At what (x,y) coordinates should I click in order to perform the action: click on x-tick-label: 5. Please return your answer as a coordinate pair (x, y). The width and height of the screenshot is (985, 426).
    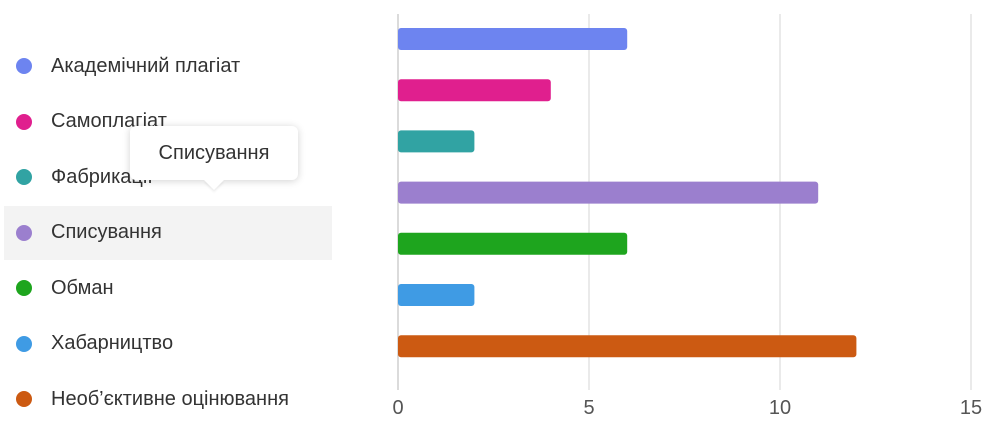
    Looking at the image, I should click on (588, 408).